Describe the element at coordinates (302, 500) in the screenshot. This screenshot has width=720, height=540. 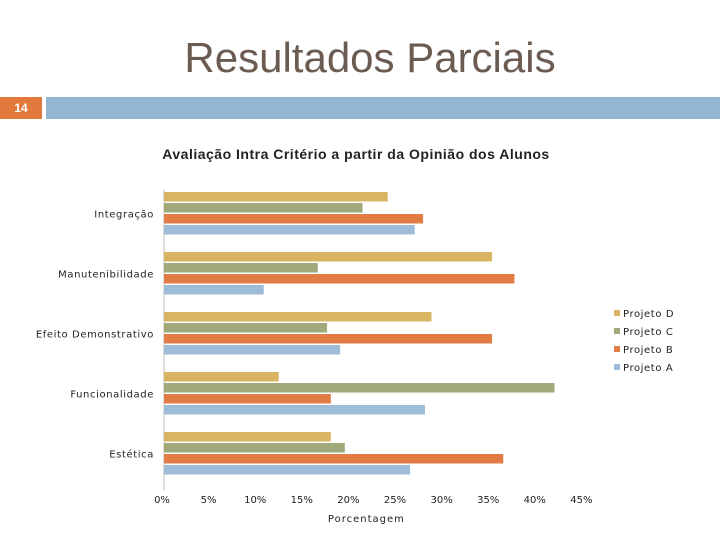
I see `x-tick-label: 15%` at that location.